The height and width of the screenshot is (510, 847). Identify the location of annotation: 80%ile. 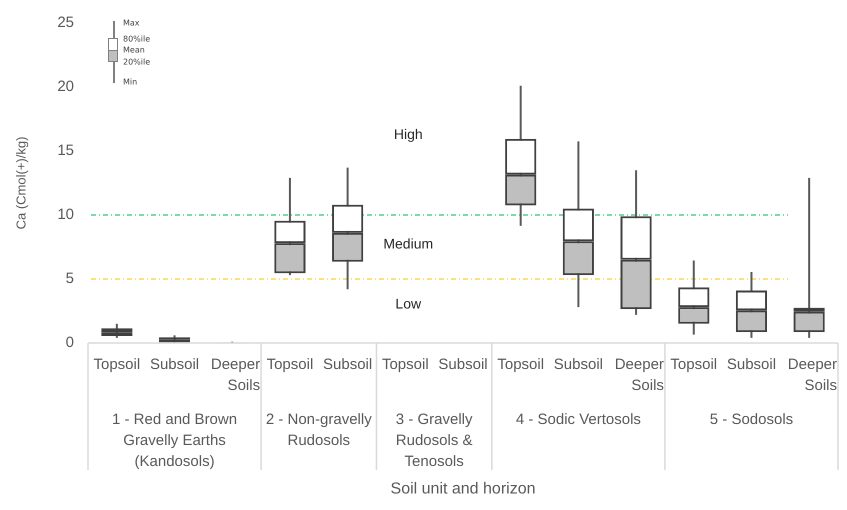
(136, 39).